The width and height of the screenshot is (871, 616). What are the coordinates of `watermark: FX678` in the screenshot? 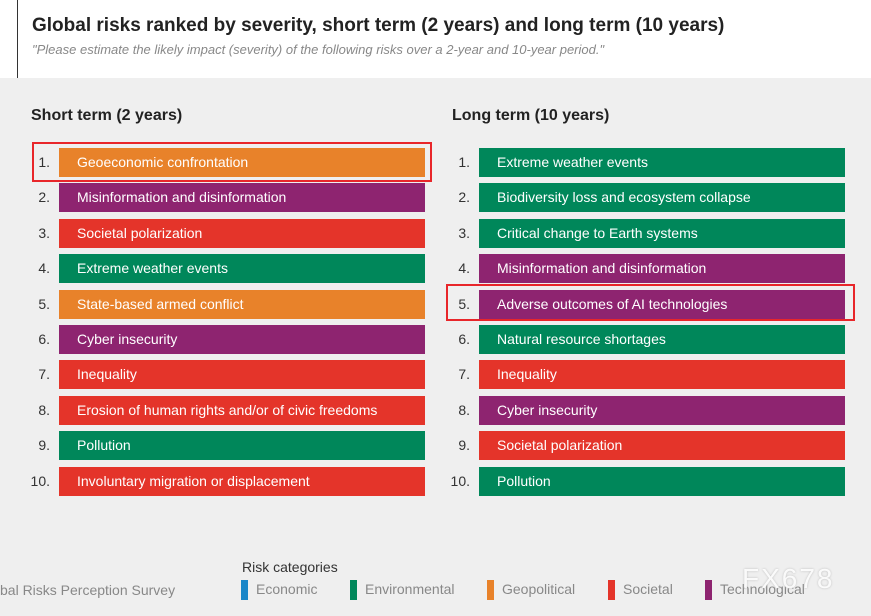 It's located at (788, 578).